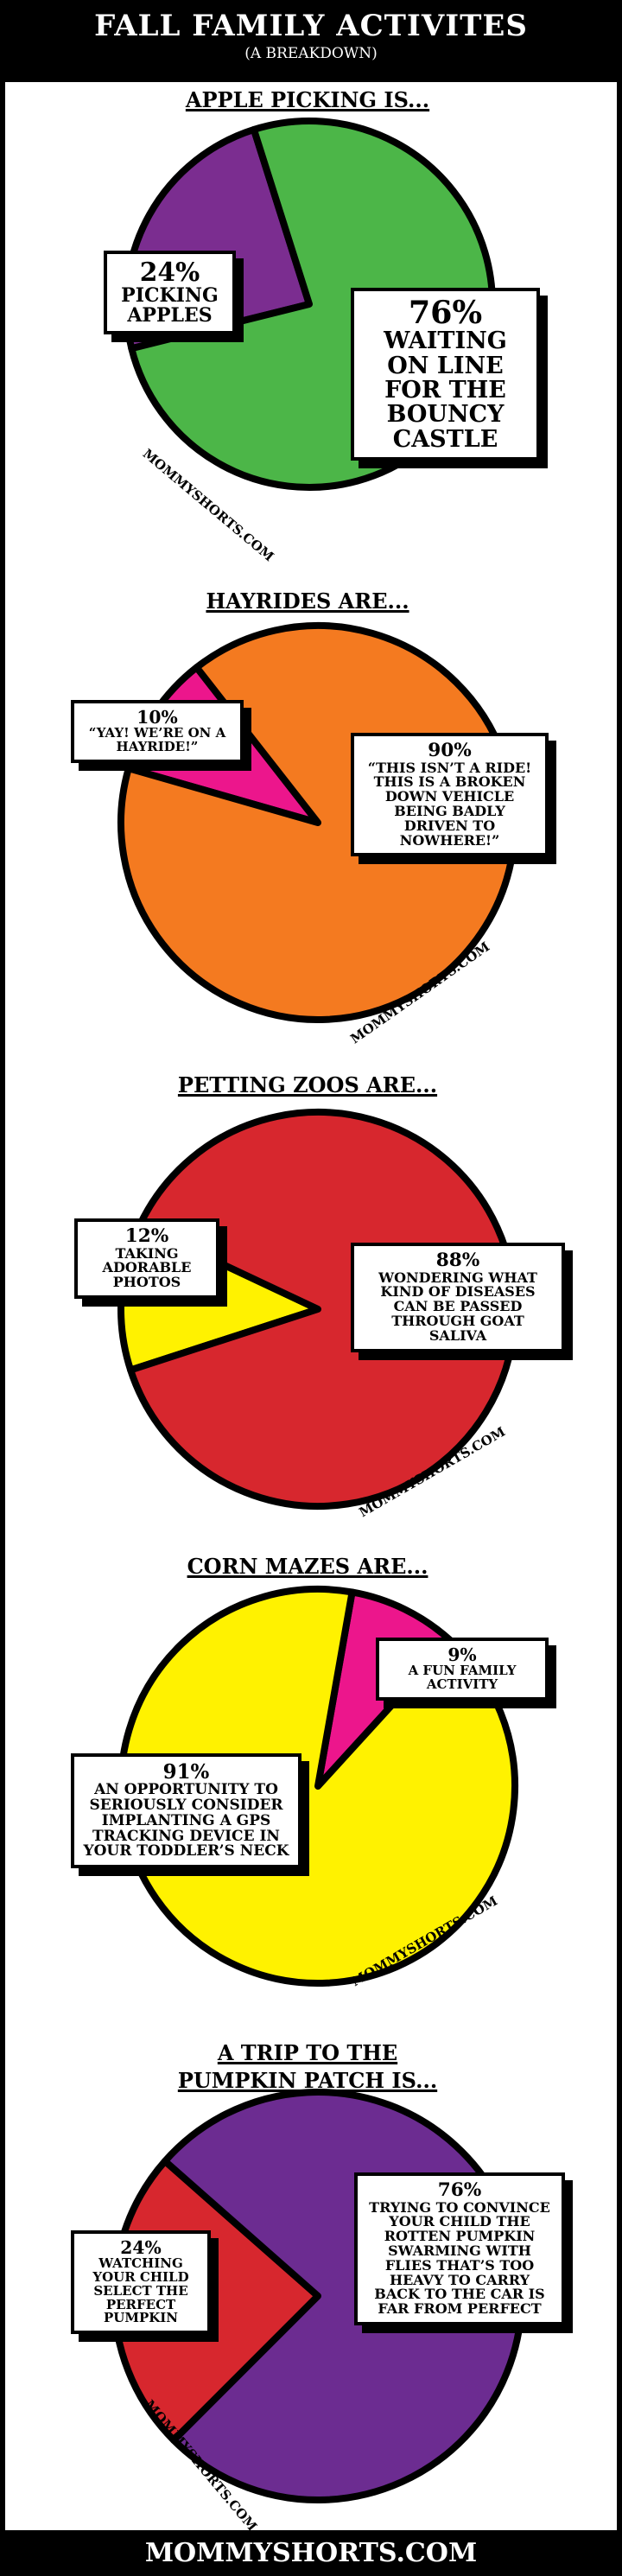 The height and width of the screenshot is (2576, 622). Describe the element at coordinates (462, 1654) in the screenshot. I see `value-label: 9%` at that location.